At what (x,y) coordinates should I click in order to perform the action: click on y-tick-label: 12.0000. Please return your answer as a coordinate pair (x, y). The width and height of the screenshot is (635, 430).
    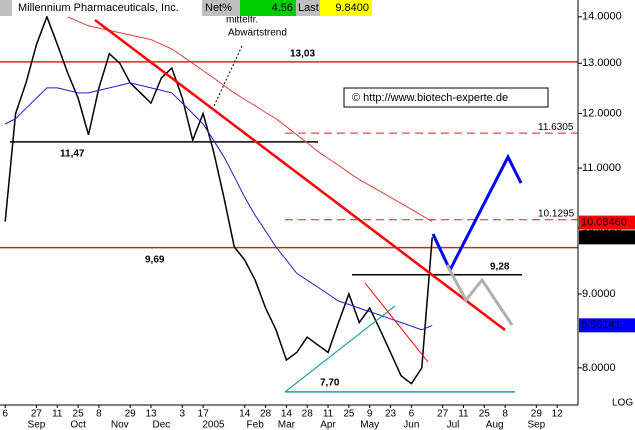
    Looking at the image, I should click on (602, 113).